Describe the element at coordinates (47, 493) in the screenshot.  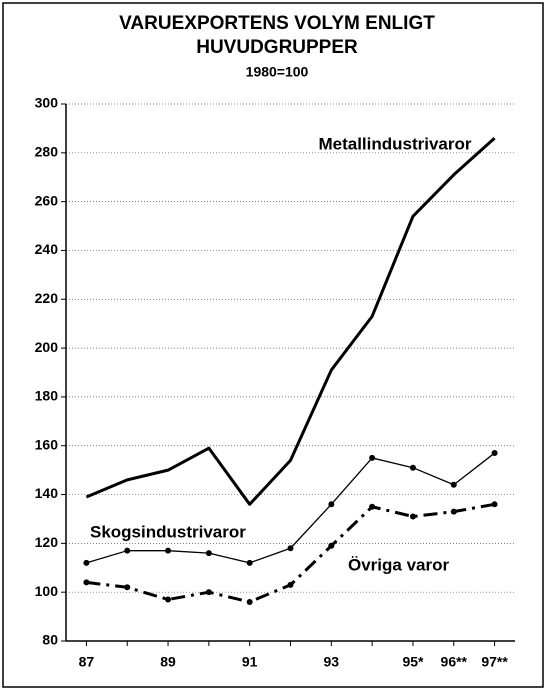
I see `y-tick-label: 140` at that location.